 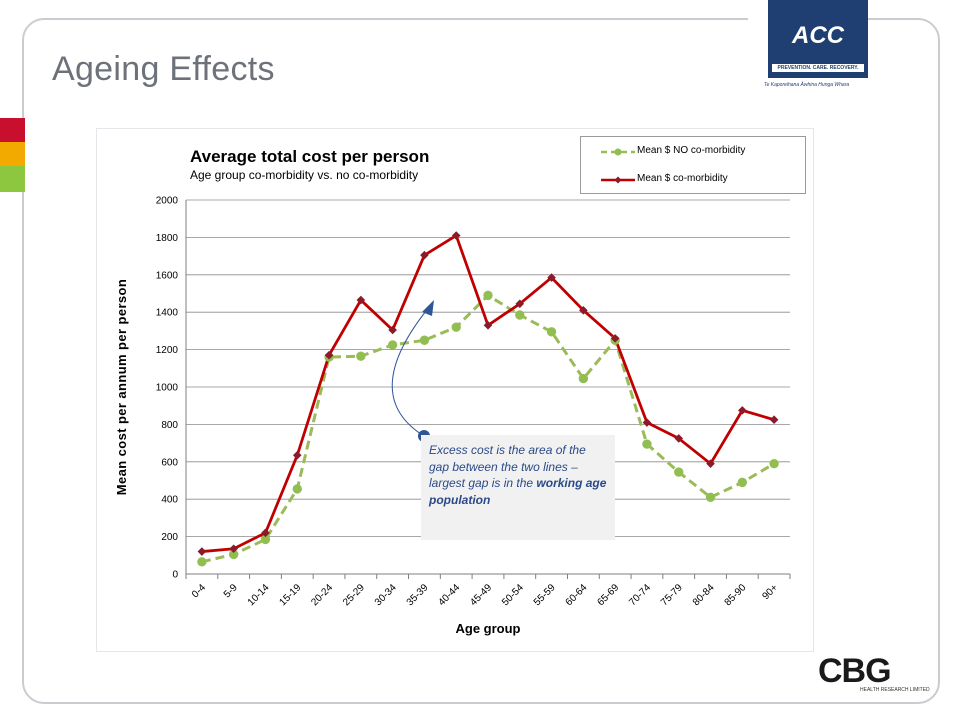 What do you see at coordinates (167, 313) in the screenshot?
I see `y-tick-label: 1400` at bounding box center [167, 313].